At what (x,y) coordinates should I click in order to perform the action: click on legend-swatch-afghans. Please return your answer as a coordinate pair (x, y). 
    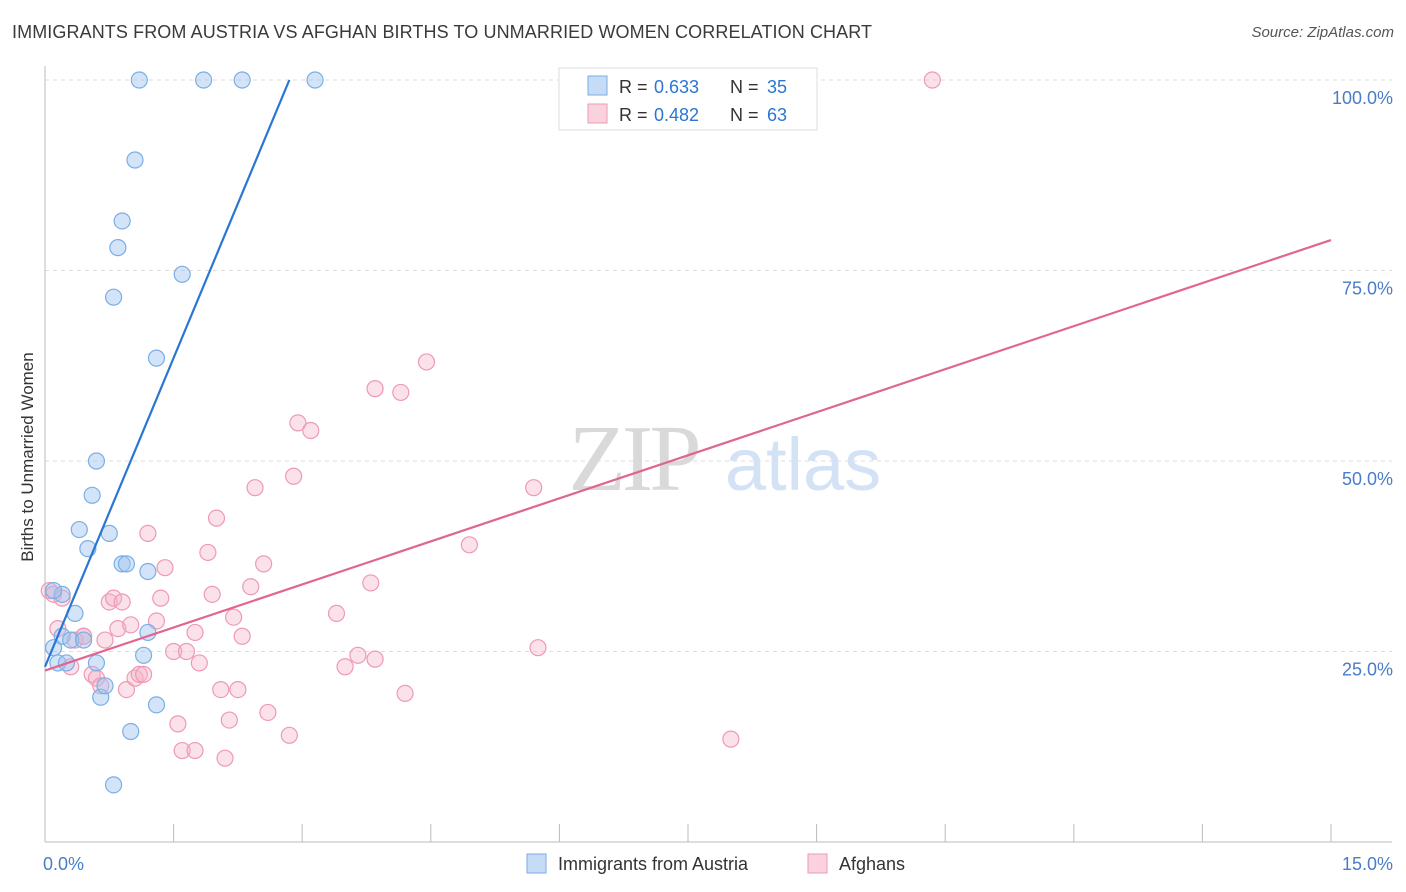
    Looking at the image, I should click on (597, 113).